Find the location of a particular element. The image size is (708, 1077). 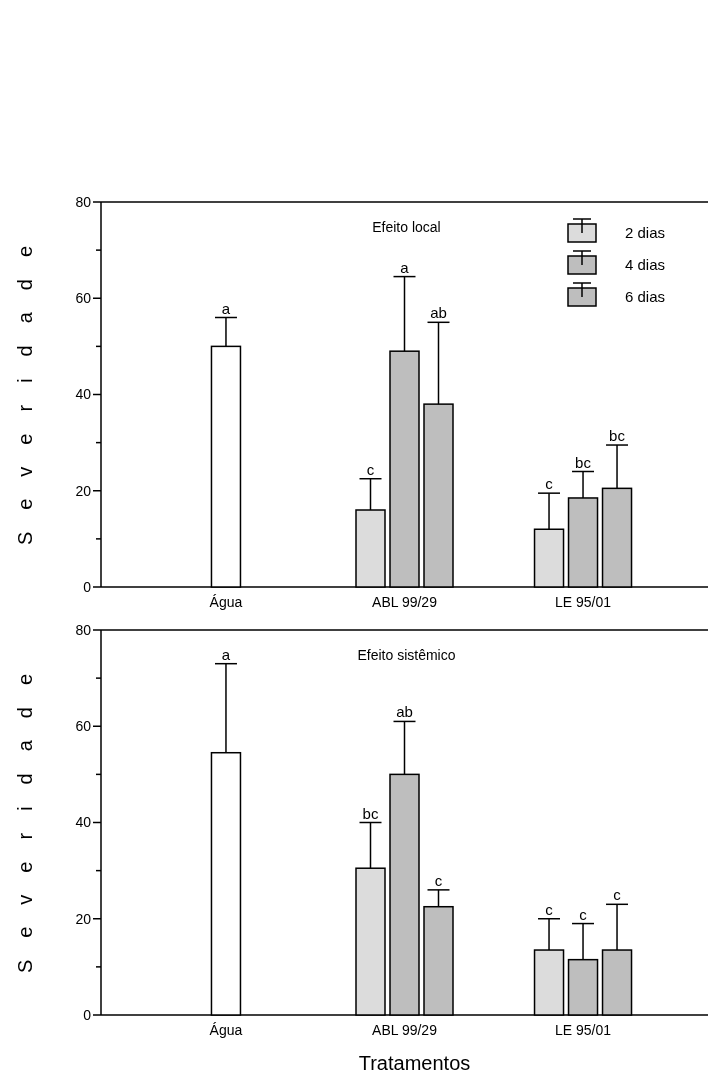

text: Efeito local is located at coordinates (406, 227).